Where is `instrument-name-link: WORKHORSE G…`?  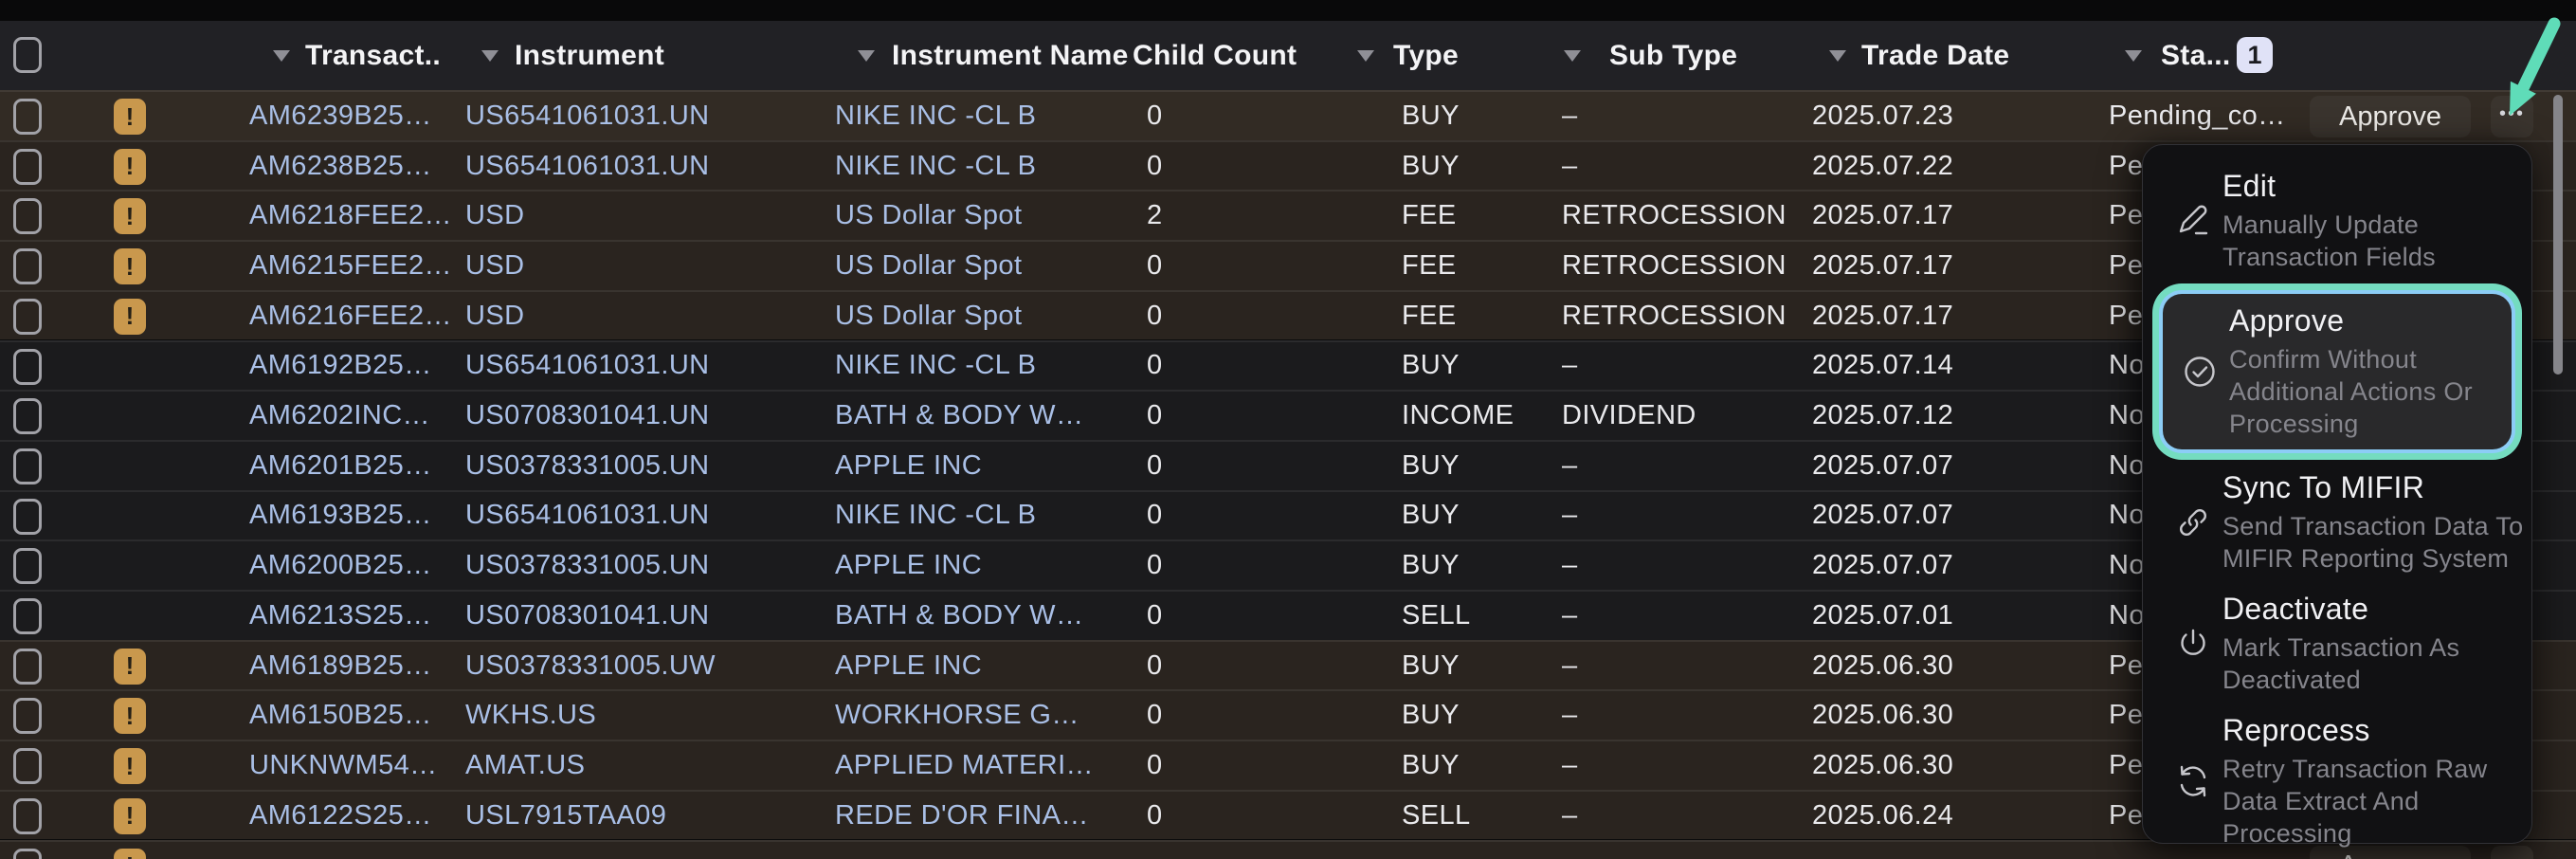 instrument-name-link: WORKHORSE G… is located at coordinates (957, 715).